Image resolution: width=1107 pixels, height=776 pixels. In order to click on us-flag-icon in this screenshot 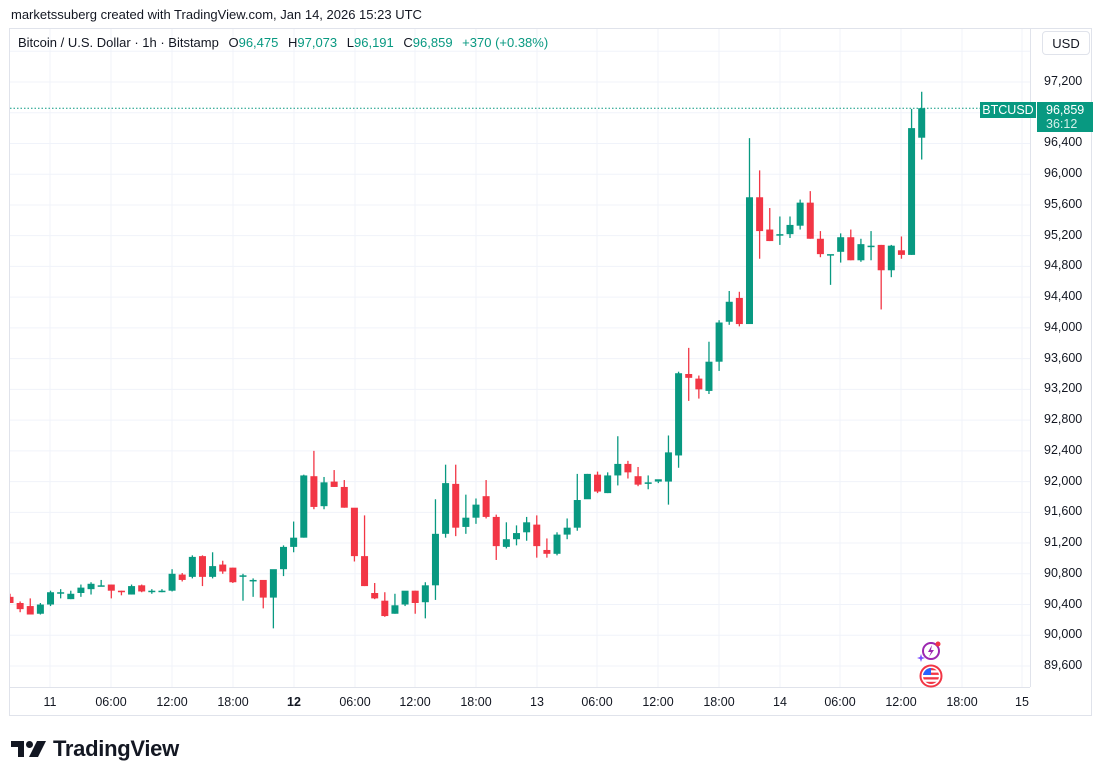, I will do `click(931, 676)`.